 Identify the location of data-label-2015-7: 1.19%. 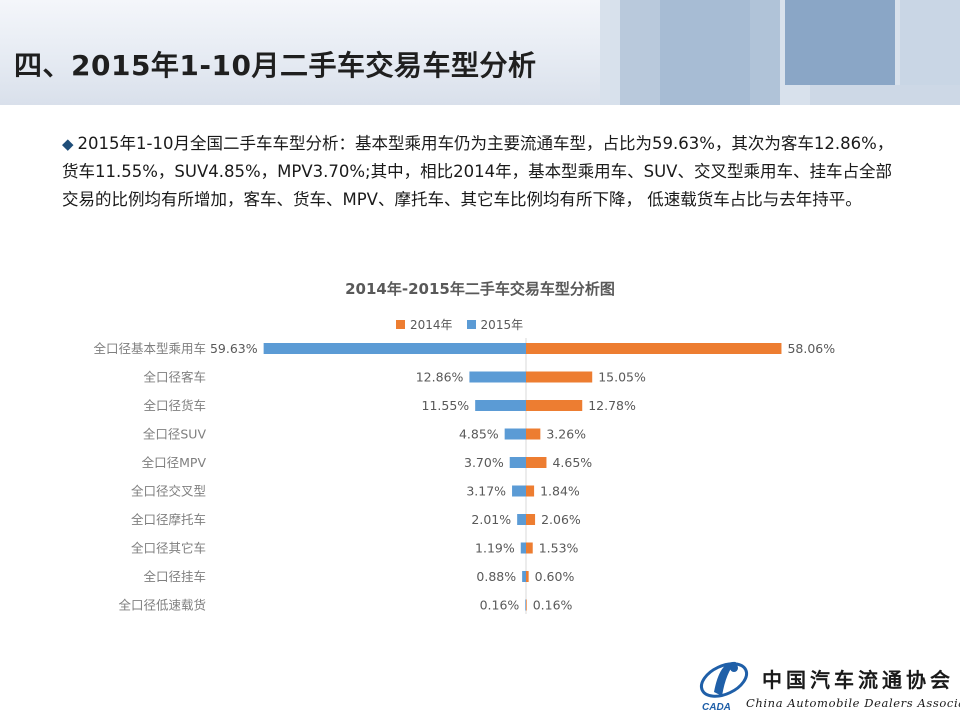
(495, 548).